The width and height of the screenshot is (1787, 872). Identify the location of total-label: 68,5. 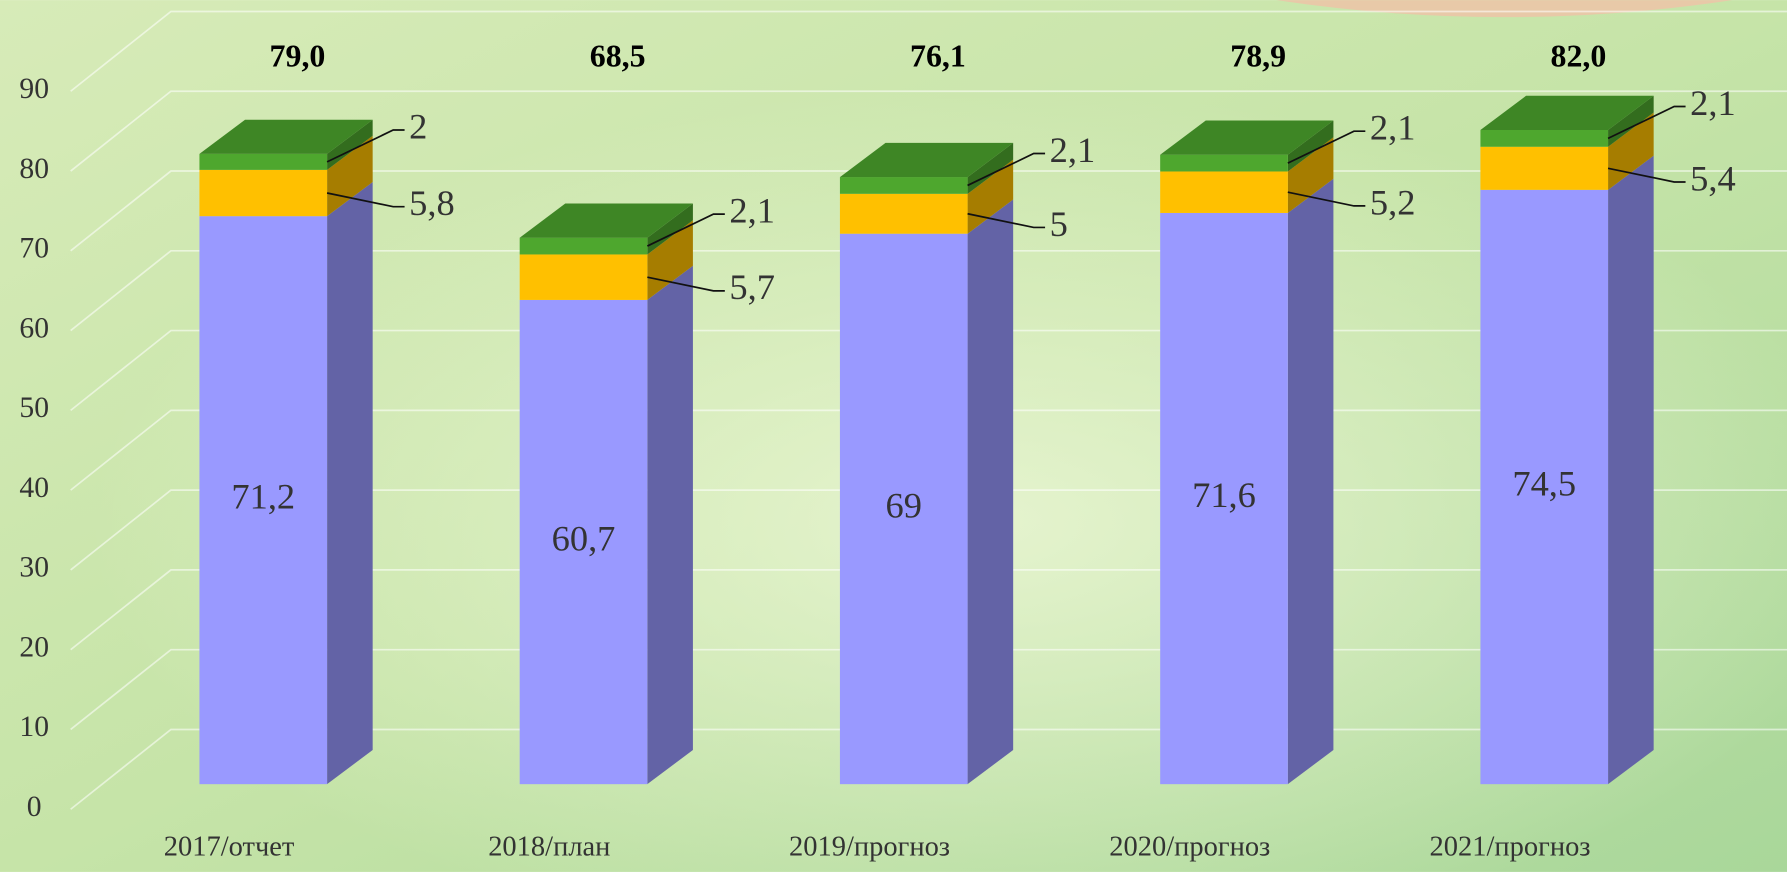
(618, 56).